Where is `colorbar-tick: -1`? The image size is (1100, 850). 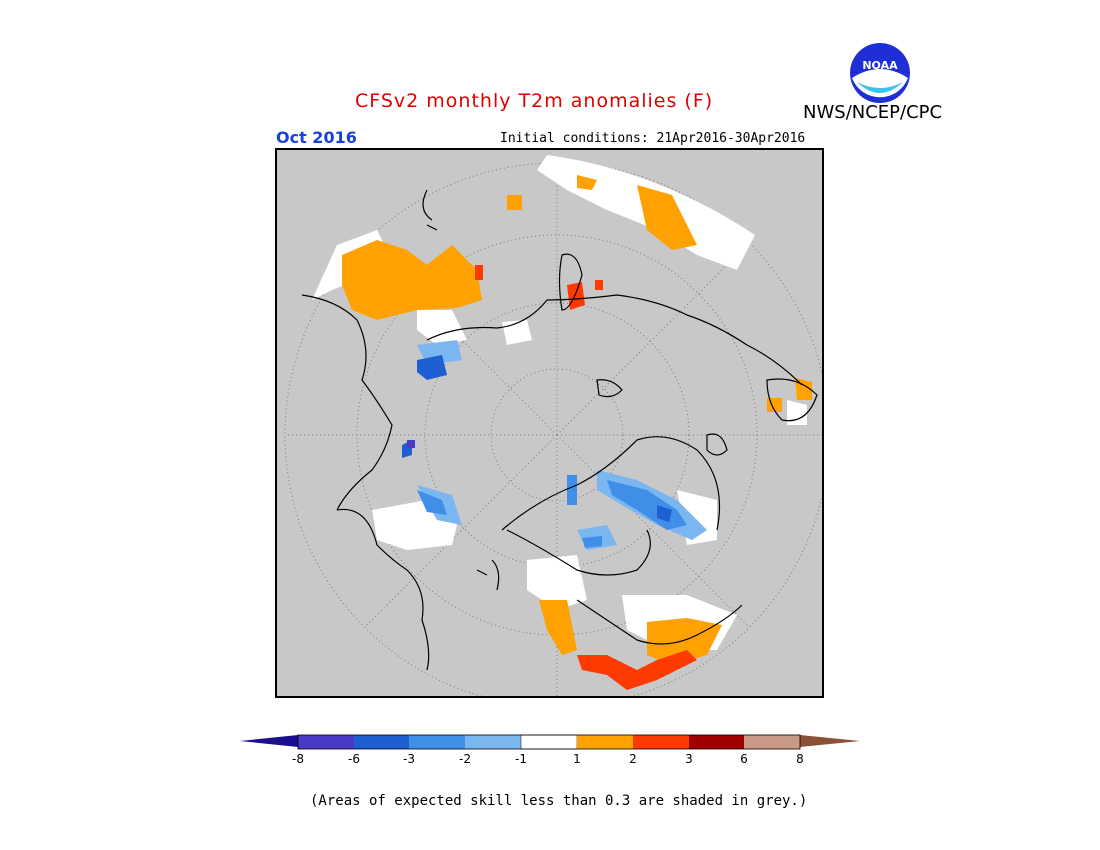
colorbar-tick: -1 is located at coordinates (521, 759).